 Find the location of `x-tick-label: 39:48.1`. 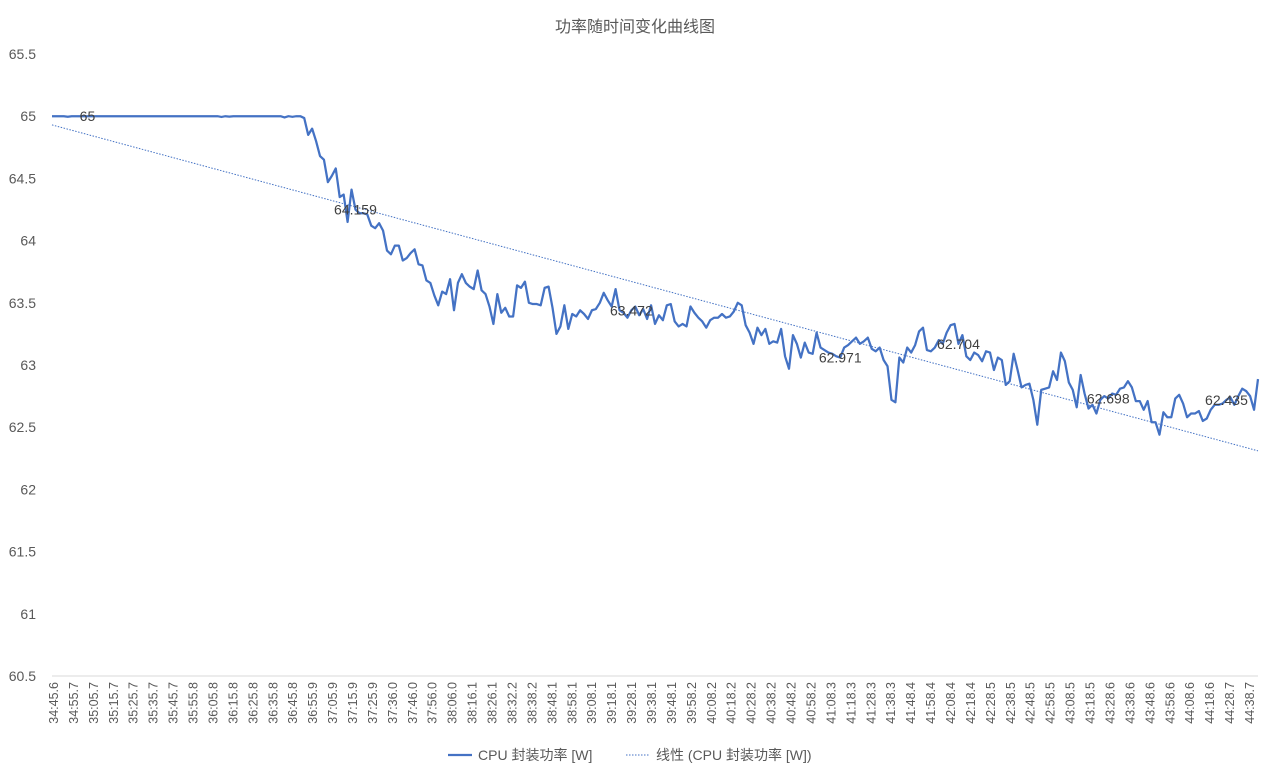

x-tick-label: 39:48.1 is located at coordinates (672, 703).